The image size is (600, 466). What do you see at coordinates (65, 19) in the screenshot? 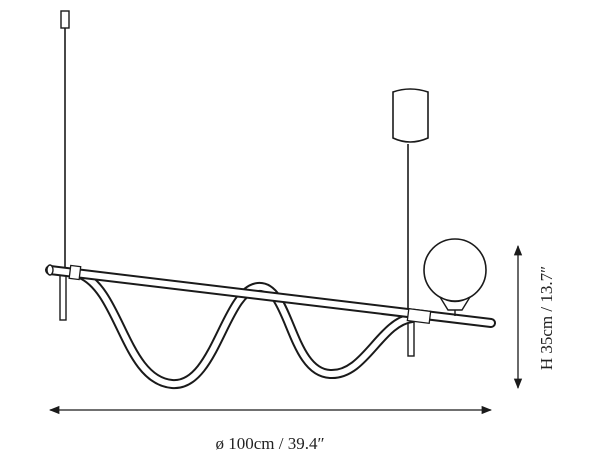
I see `left-canopy` at bounding box center [65, 19].